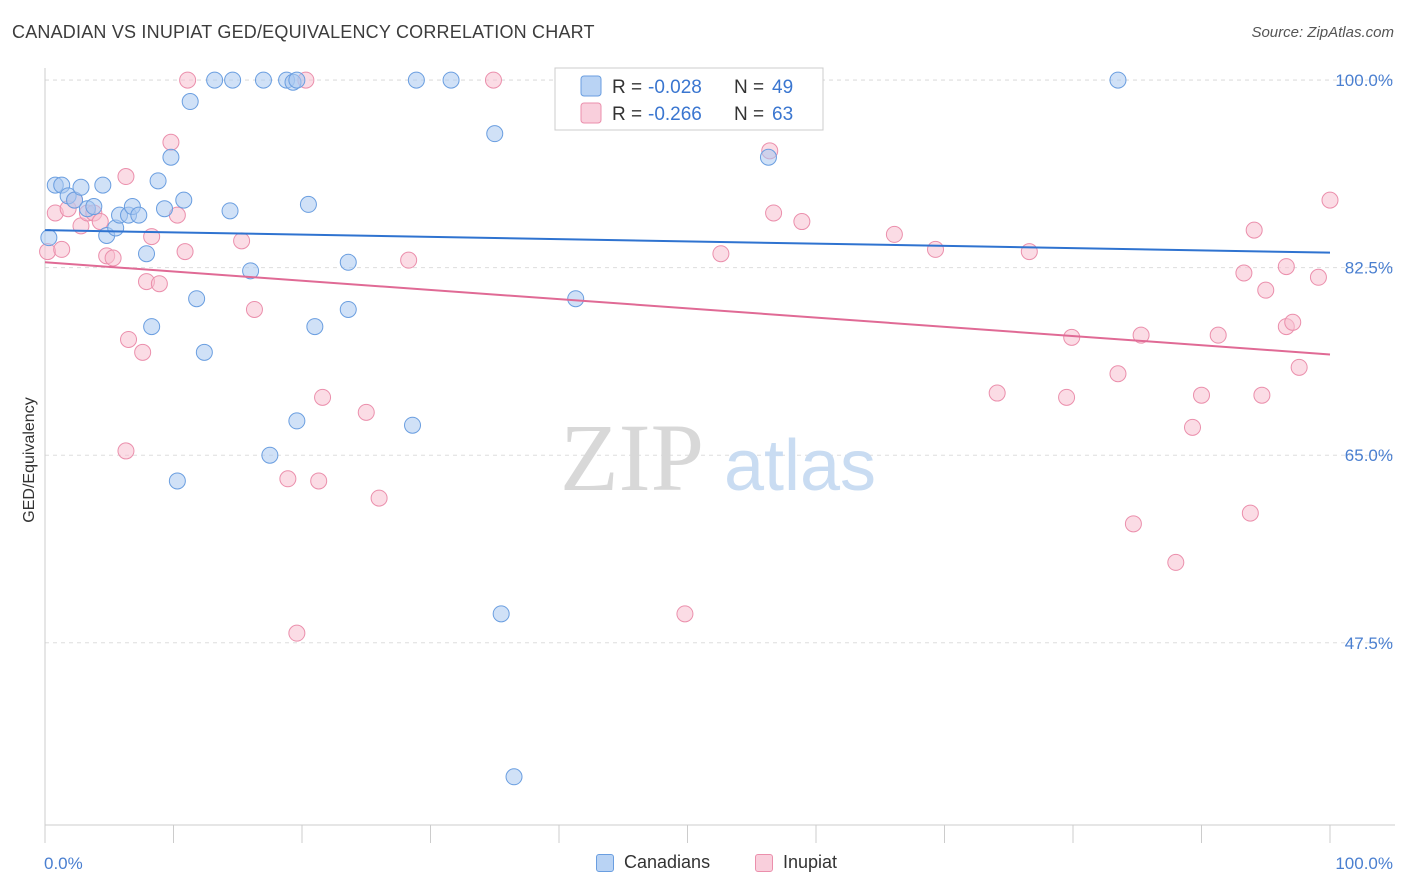  Describe the element at coordinates (800, 466) in the screenshot. I see `watermark-atlas: atlas` at that location.